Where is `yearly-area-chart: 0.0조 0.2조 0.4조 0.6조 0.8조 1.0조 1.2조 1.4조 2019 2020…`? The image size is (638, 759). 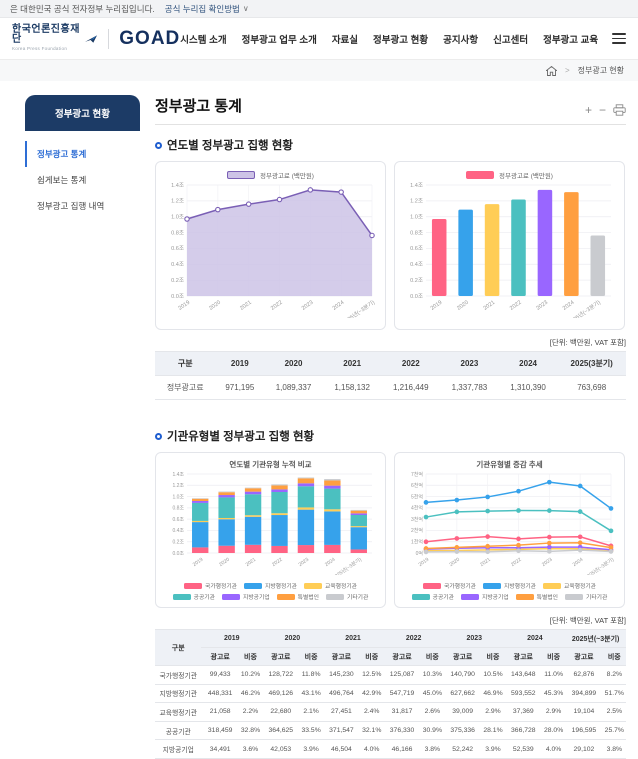 yearly-area-chart: 0.0조 0.2조 0.4조 0.6조 0.8조 1.0조 1.2조 1.4조 2019 2020… is located at coordinates (273, 254).